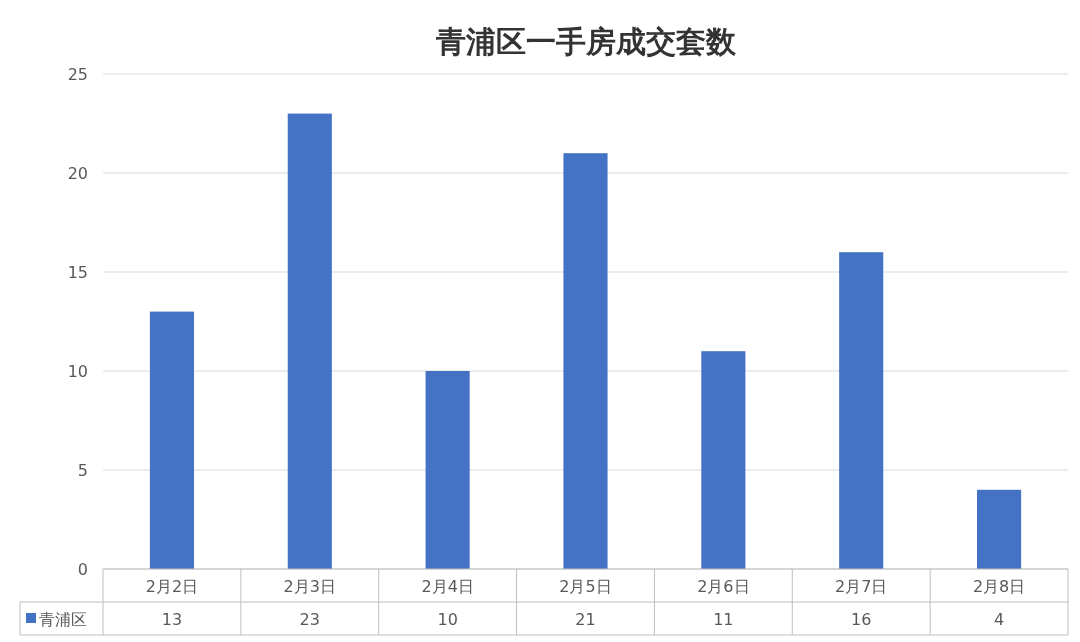 The image size is (1080, 642). Describe the element at coordinates (447, 619) in the screenshot. I see `data-label: 10` at that location.